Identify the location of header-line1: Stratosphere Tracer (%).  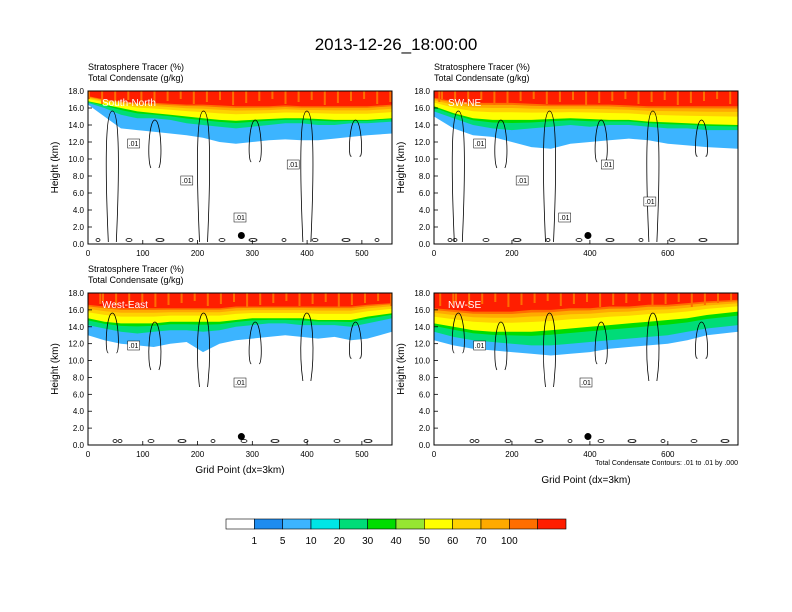
(136, 269).